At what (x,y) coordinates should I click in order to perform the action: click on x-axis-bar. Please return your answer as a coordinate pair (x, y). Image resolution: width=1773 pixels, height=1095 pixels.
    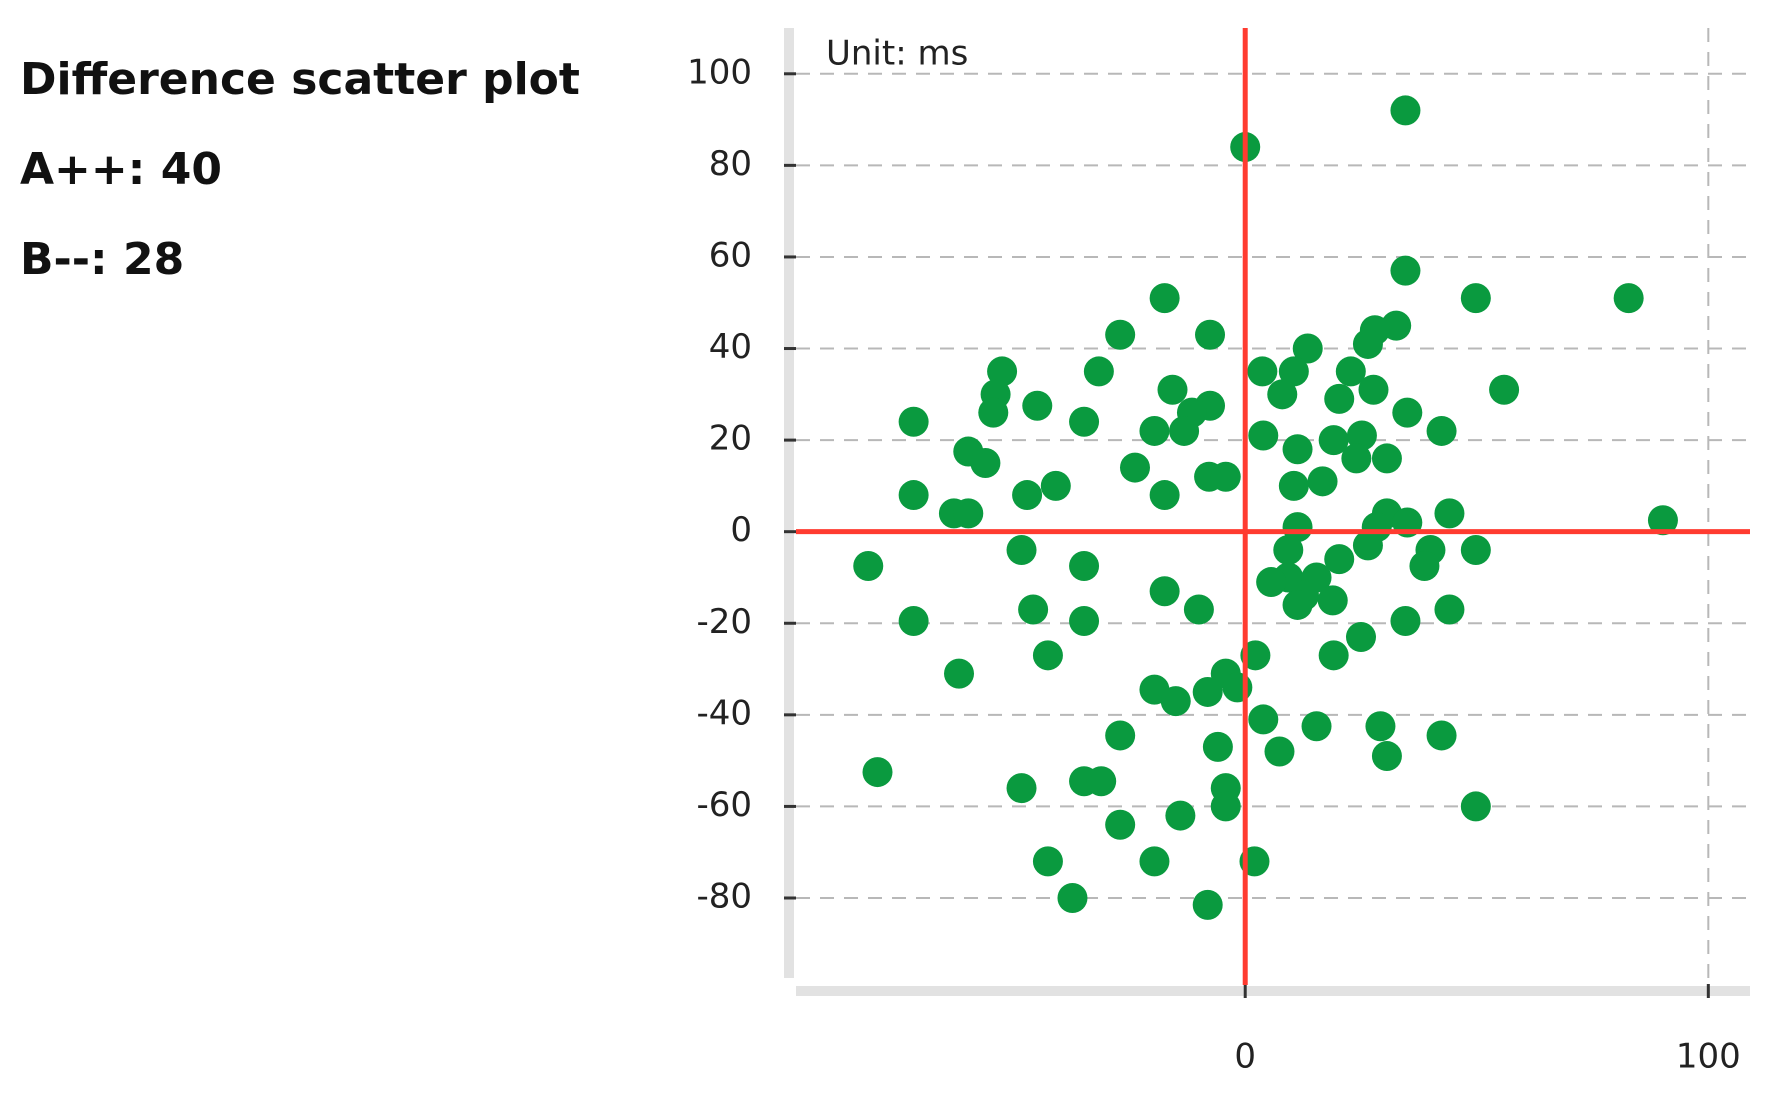
    Looking at the image, I should click on (1273, 991).